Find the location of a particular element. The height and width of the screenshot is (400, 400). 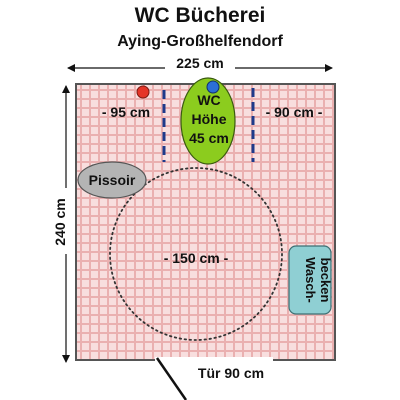

height-label-bg is located at coordinates (61, 221).